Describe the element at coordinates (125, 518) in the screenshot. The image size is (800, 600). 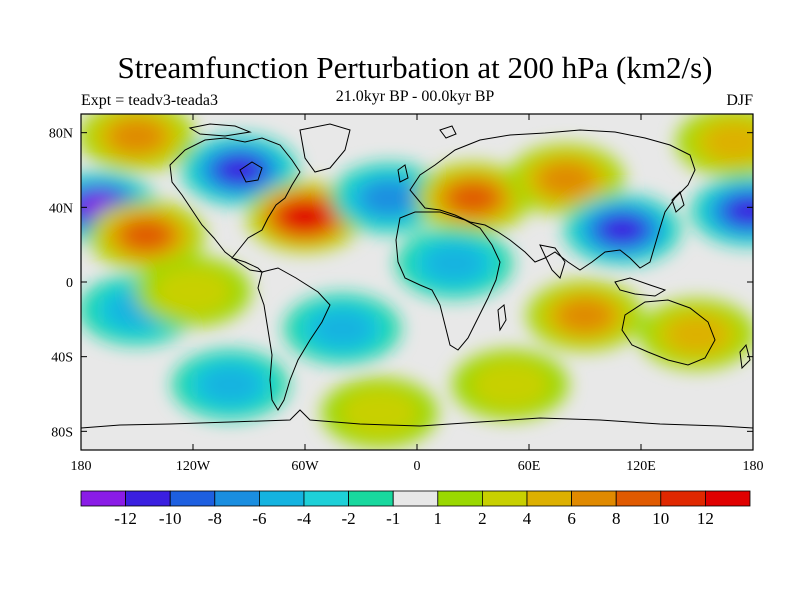
I see `colorbar-label: -12` at that location.